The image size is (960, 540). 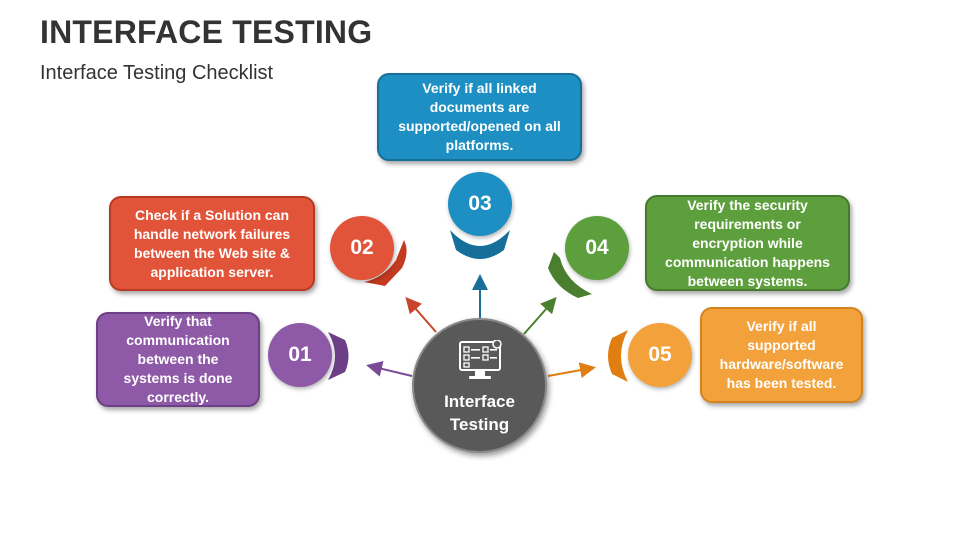 What do you see at coordinates (480, 359) in the screenshot?
I see `checklist-monitor-icon` at bounding box center [480, 359].